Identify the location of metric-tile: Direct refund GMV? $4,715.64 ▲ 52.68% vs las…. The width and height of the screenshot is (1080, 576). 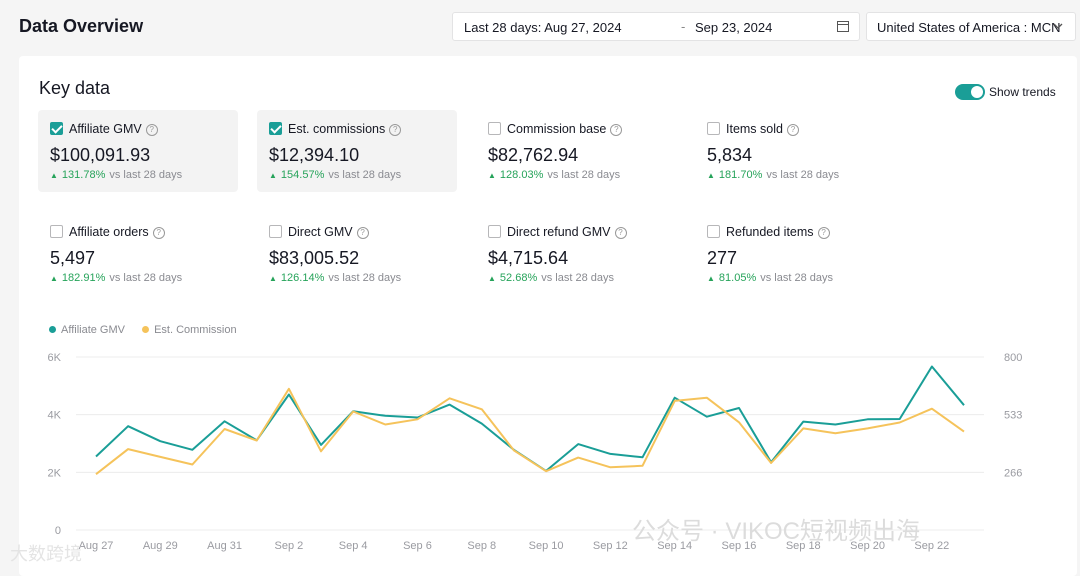
(576, 254).